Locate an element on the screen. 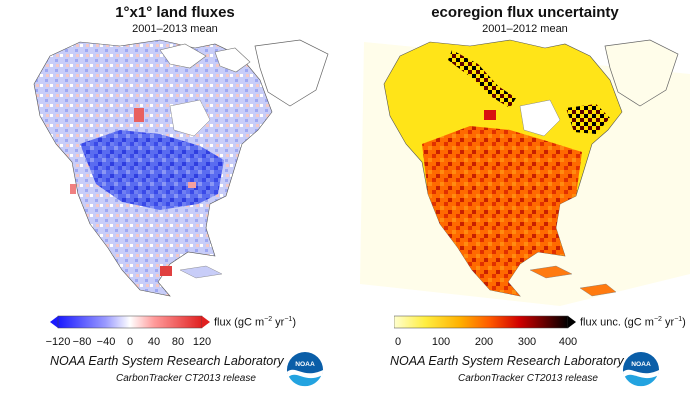 The image size is (700, 400). uncertainty-colorbar is located at coordinates (485, 322).